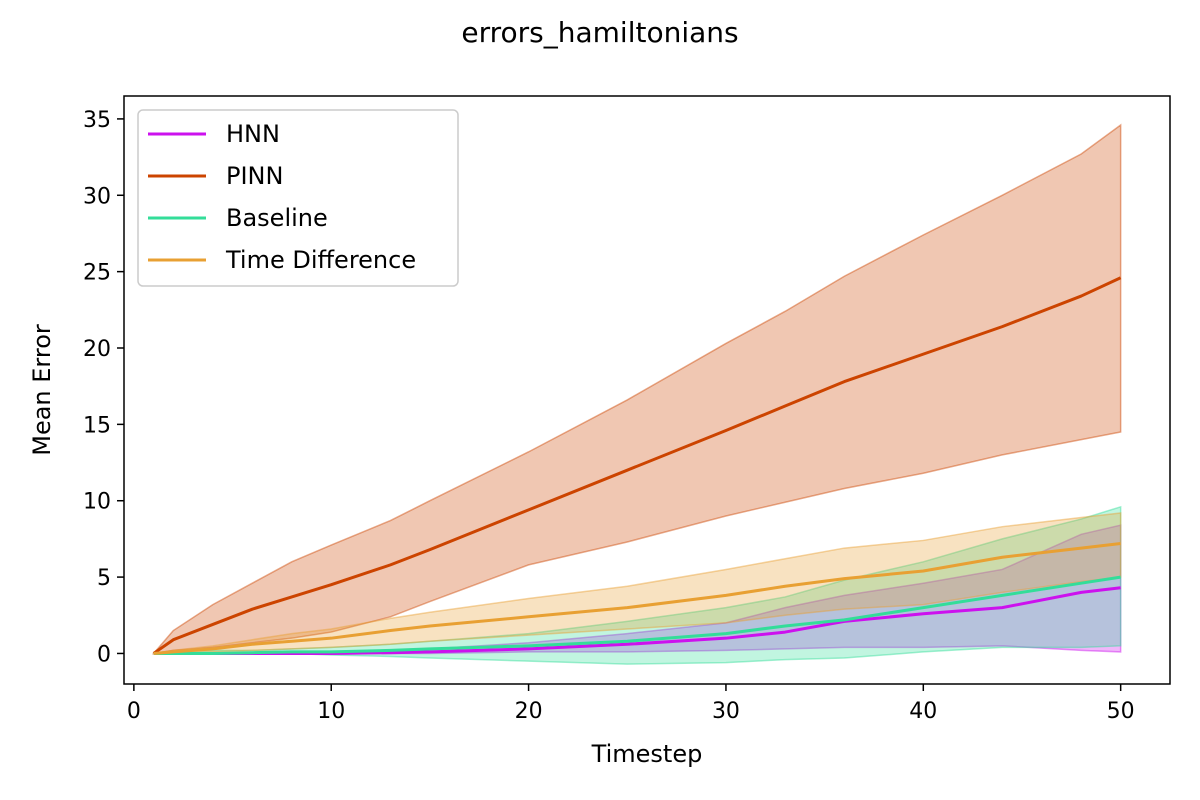 The image size is (1200, 800). Describe the element at coordinates (103, 387) in the screenshot. I see `y-axis: 0 5 10 15 20 25 30 35` at that location.